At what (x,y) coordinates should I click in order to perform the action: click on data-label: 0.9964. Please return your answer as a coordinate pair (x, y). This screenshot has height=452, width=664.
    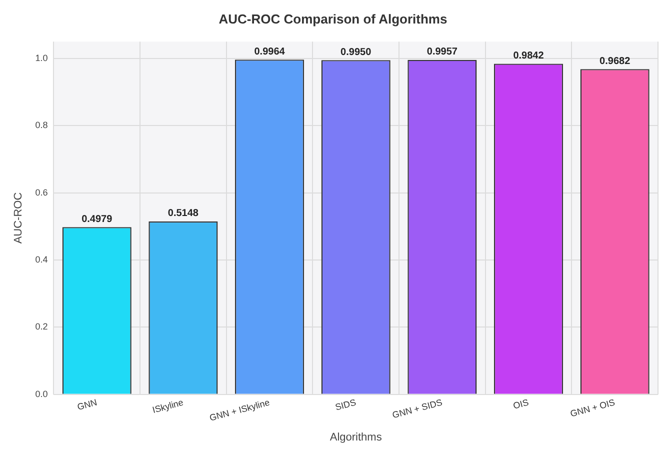
    Looking at the image, I should click on (270, 52).